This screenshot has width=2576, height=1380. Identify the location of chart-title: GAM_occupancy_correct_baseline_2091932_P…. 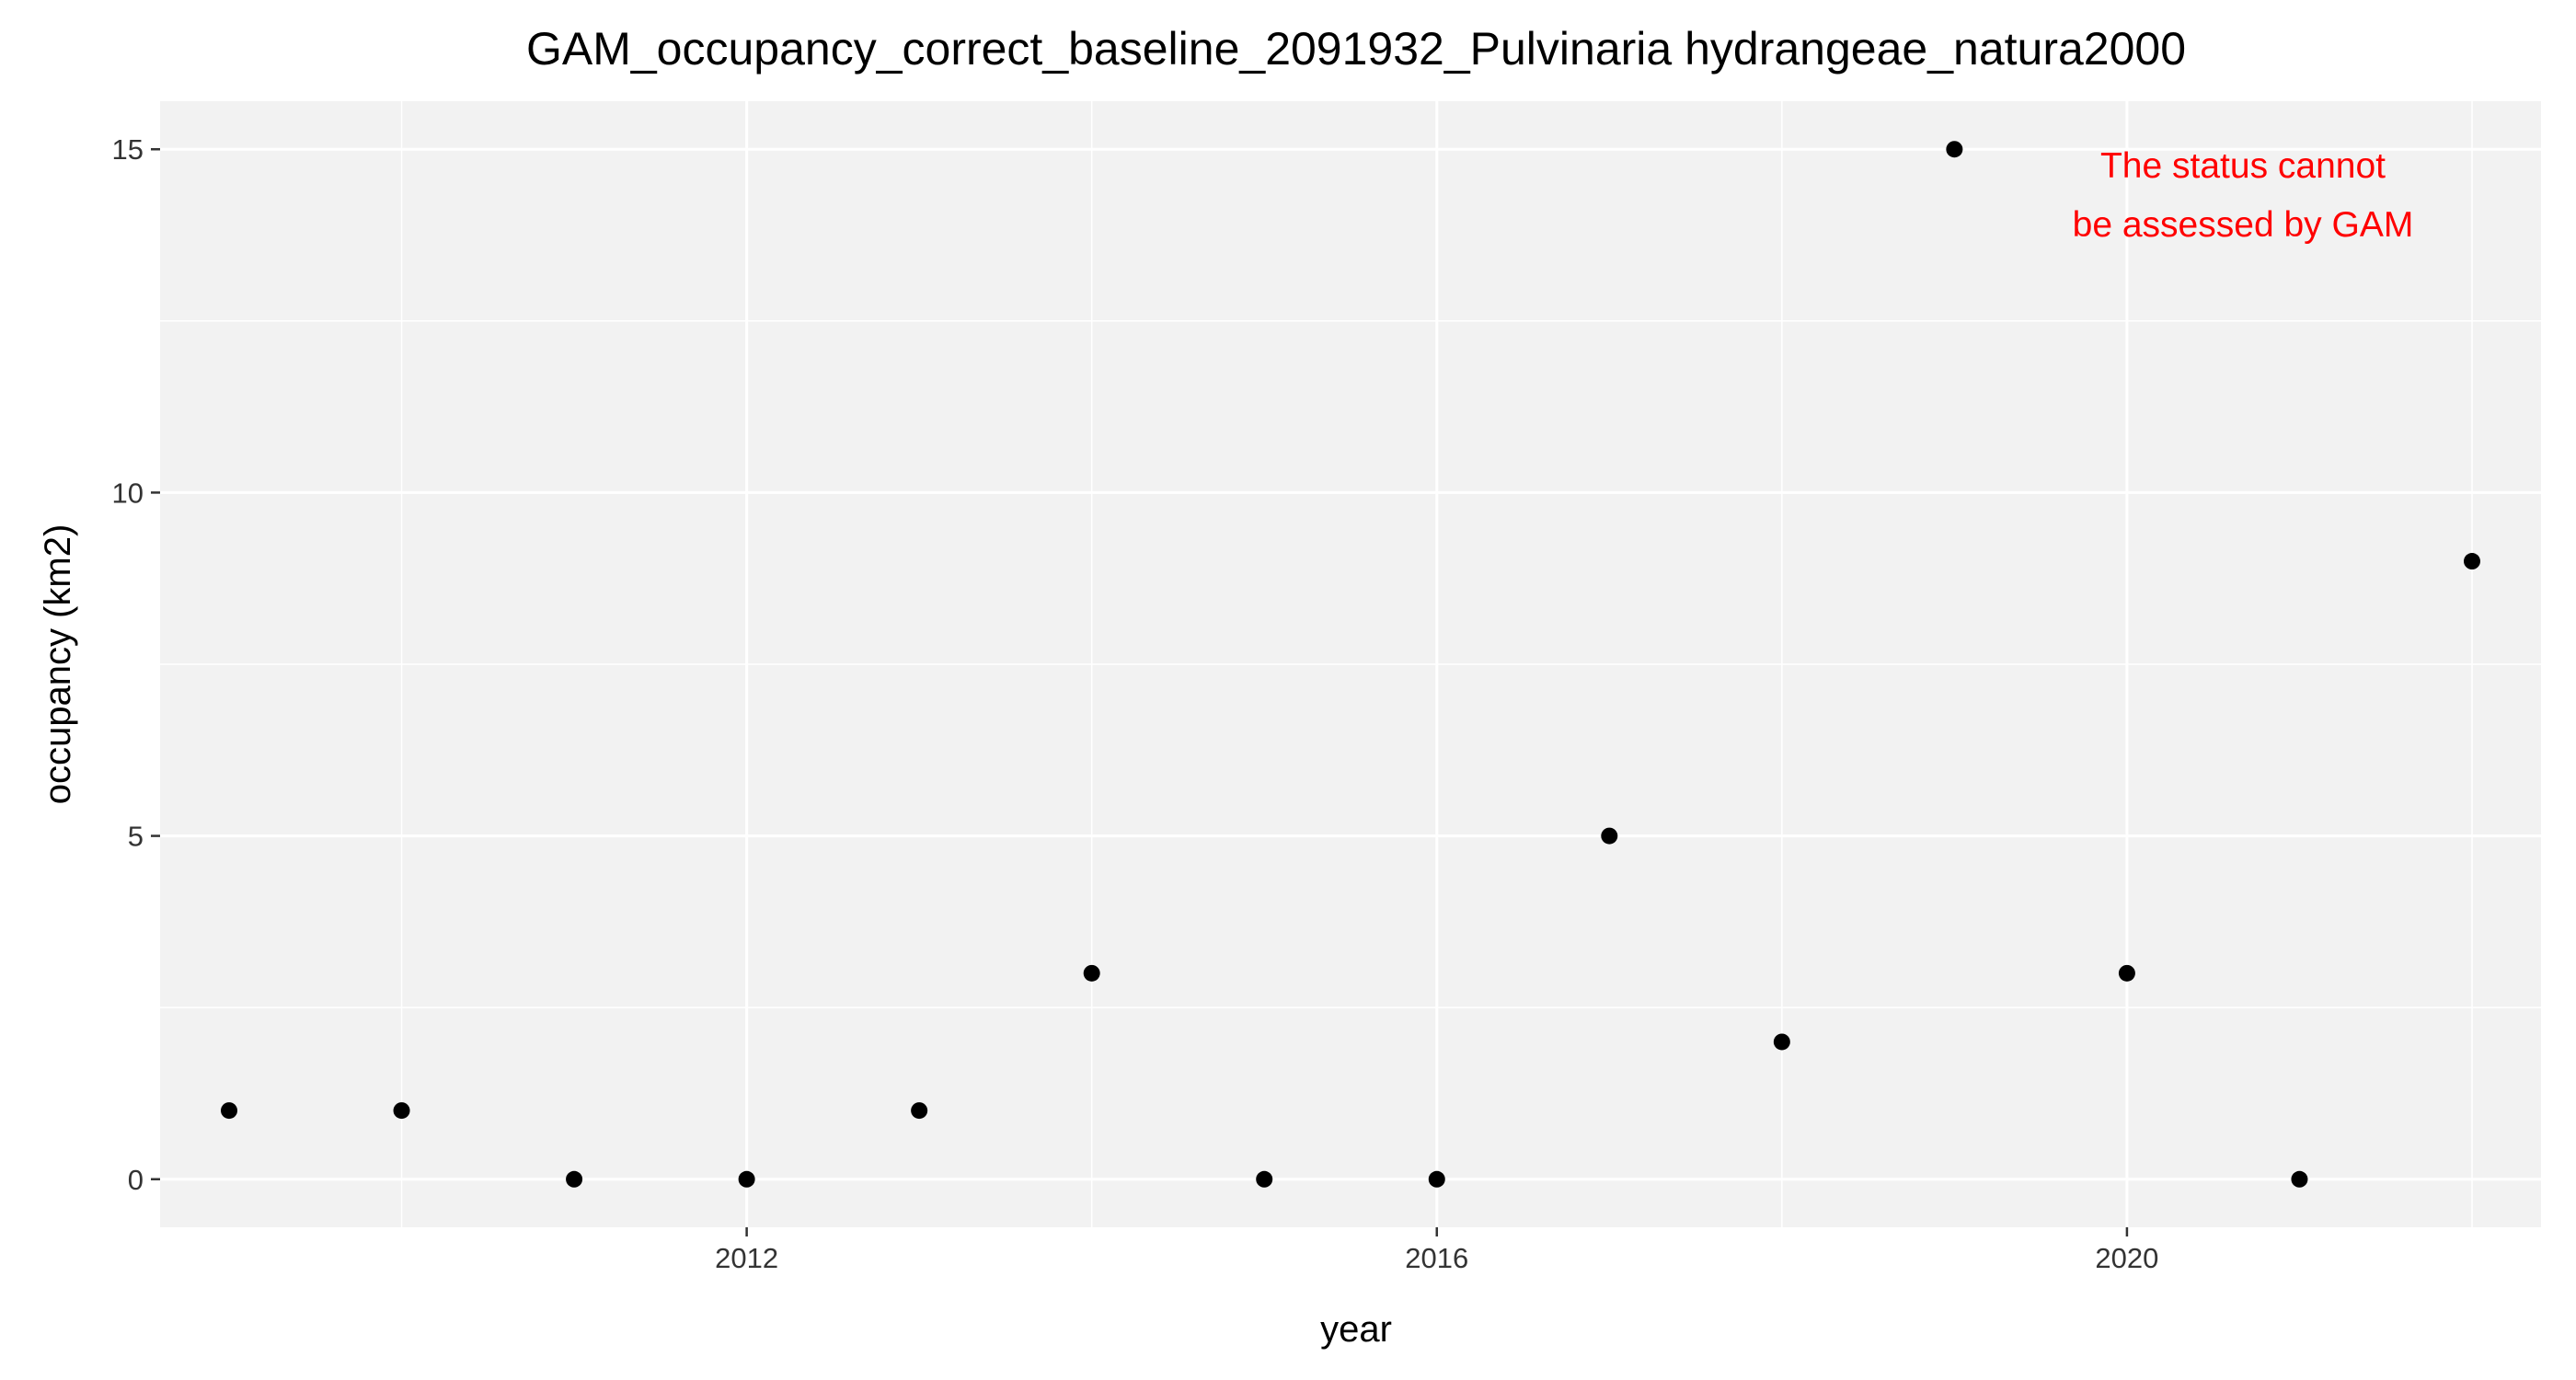
(1356, 49).